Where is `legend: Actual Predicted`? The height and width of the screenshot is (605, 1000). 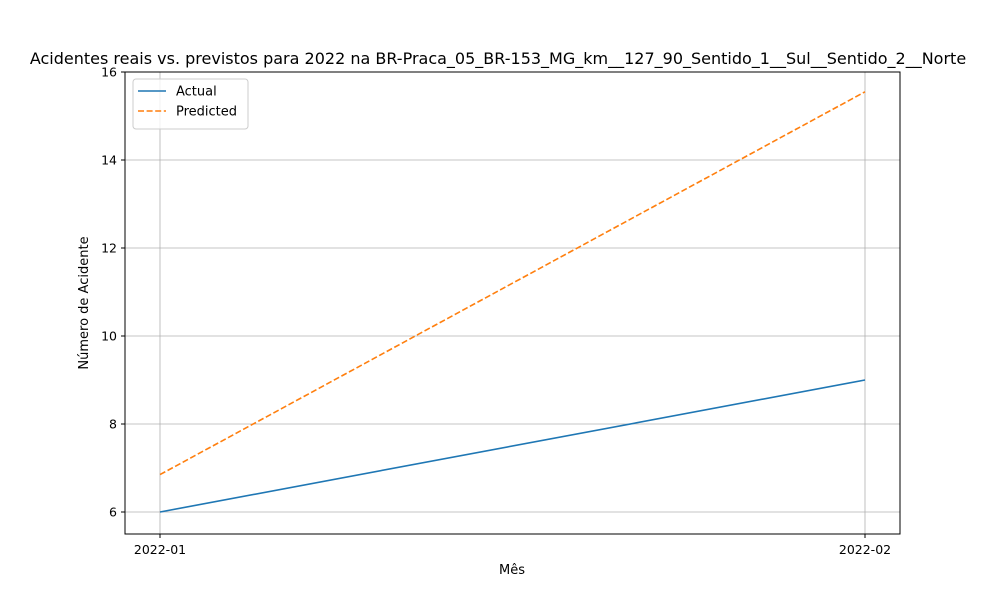 legend: Actual Predicted is located at coordinates (190, 104).